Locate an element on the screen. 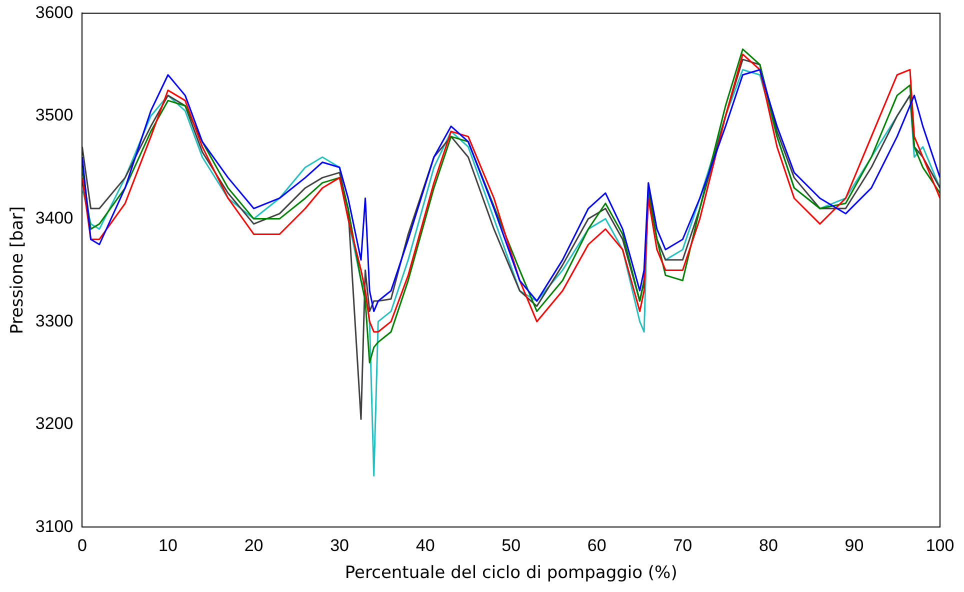 The height and width of the screenshot is (592, 964). x-tick-label: 20 is located at coordinates (254, 546).